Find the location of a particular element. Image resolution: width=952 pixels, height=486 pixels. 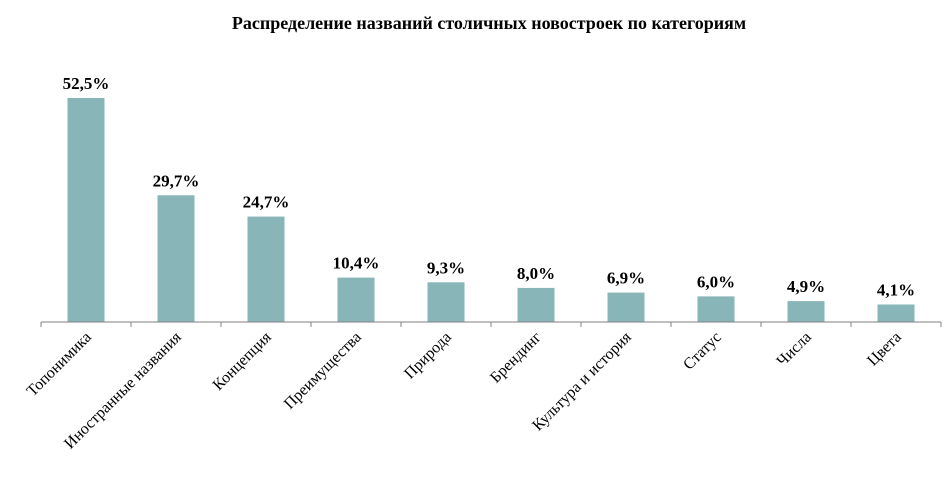

bar-value-label: 6,9% is located at coordinates (626, 278).